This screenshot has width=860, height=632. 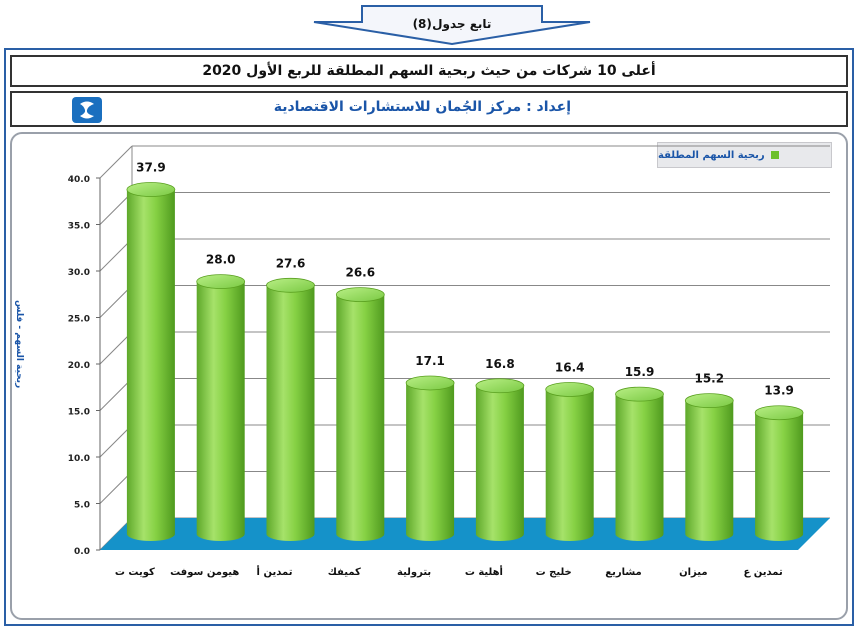 I want to click on x-tick-label: تمدين أ, so click(x=275, y=571).